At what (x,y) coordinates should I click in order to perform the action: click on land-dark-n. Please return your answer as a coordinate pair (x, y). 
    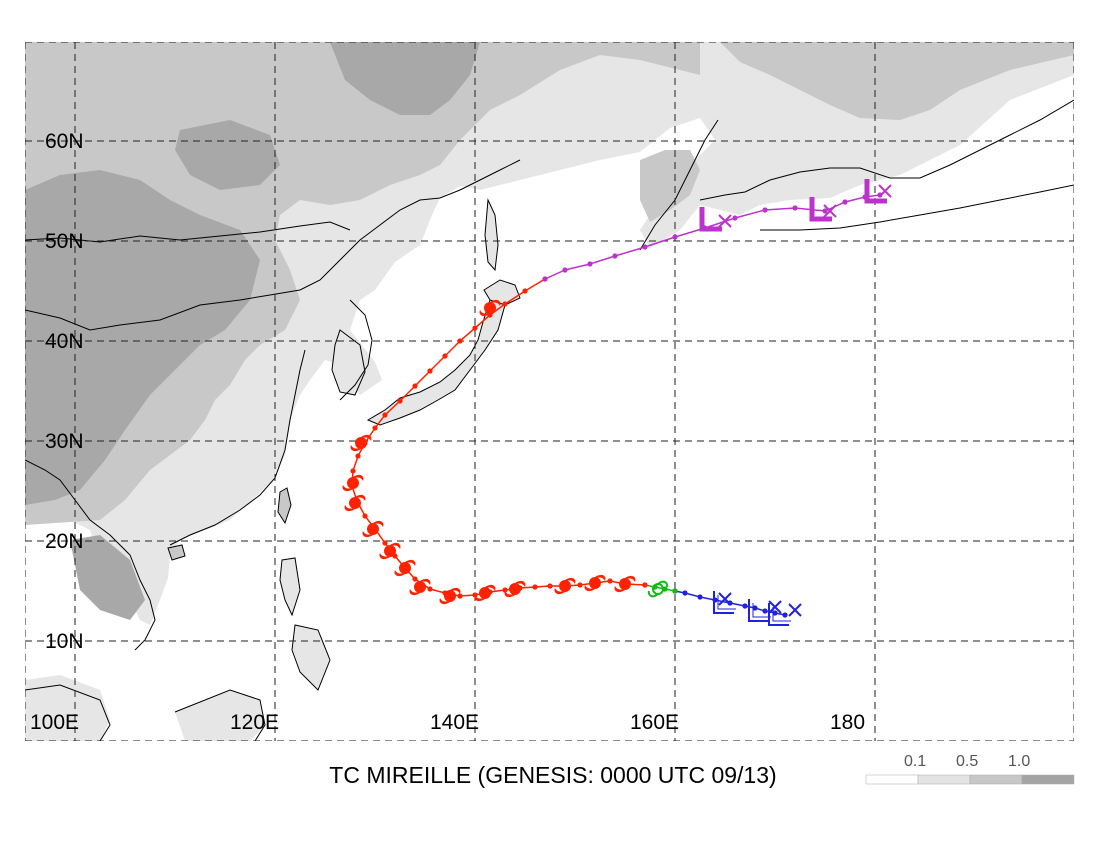
    Looking at the image, I should click on (405, 78).